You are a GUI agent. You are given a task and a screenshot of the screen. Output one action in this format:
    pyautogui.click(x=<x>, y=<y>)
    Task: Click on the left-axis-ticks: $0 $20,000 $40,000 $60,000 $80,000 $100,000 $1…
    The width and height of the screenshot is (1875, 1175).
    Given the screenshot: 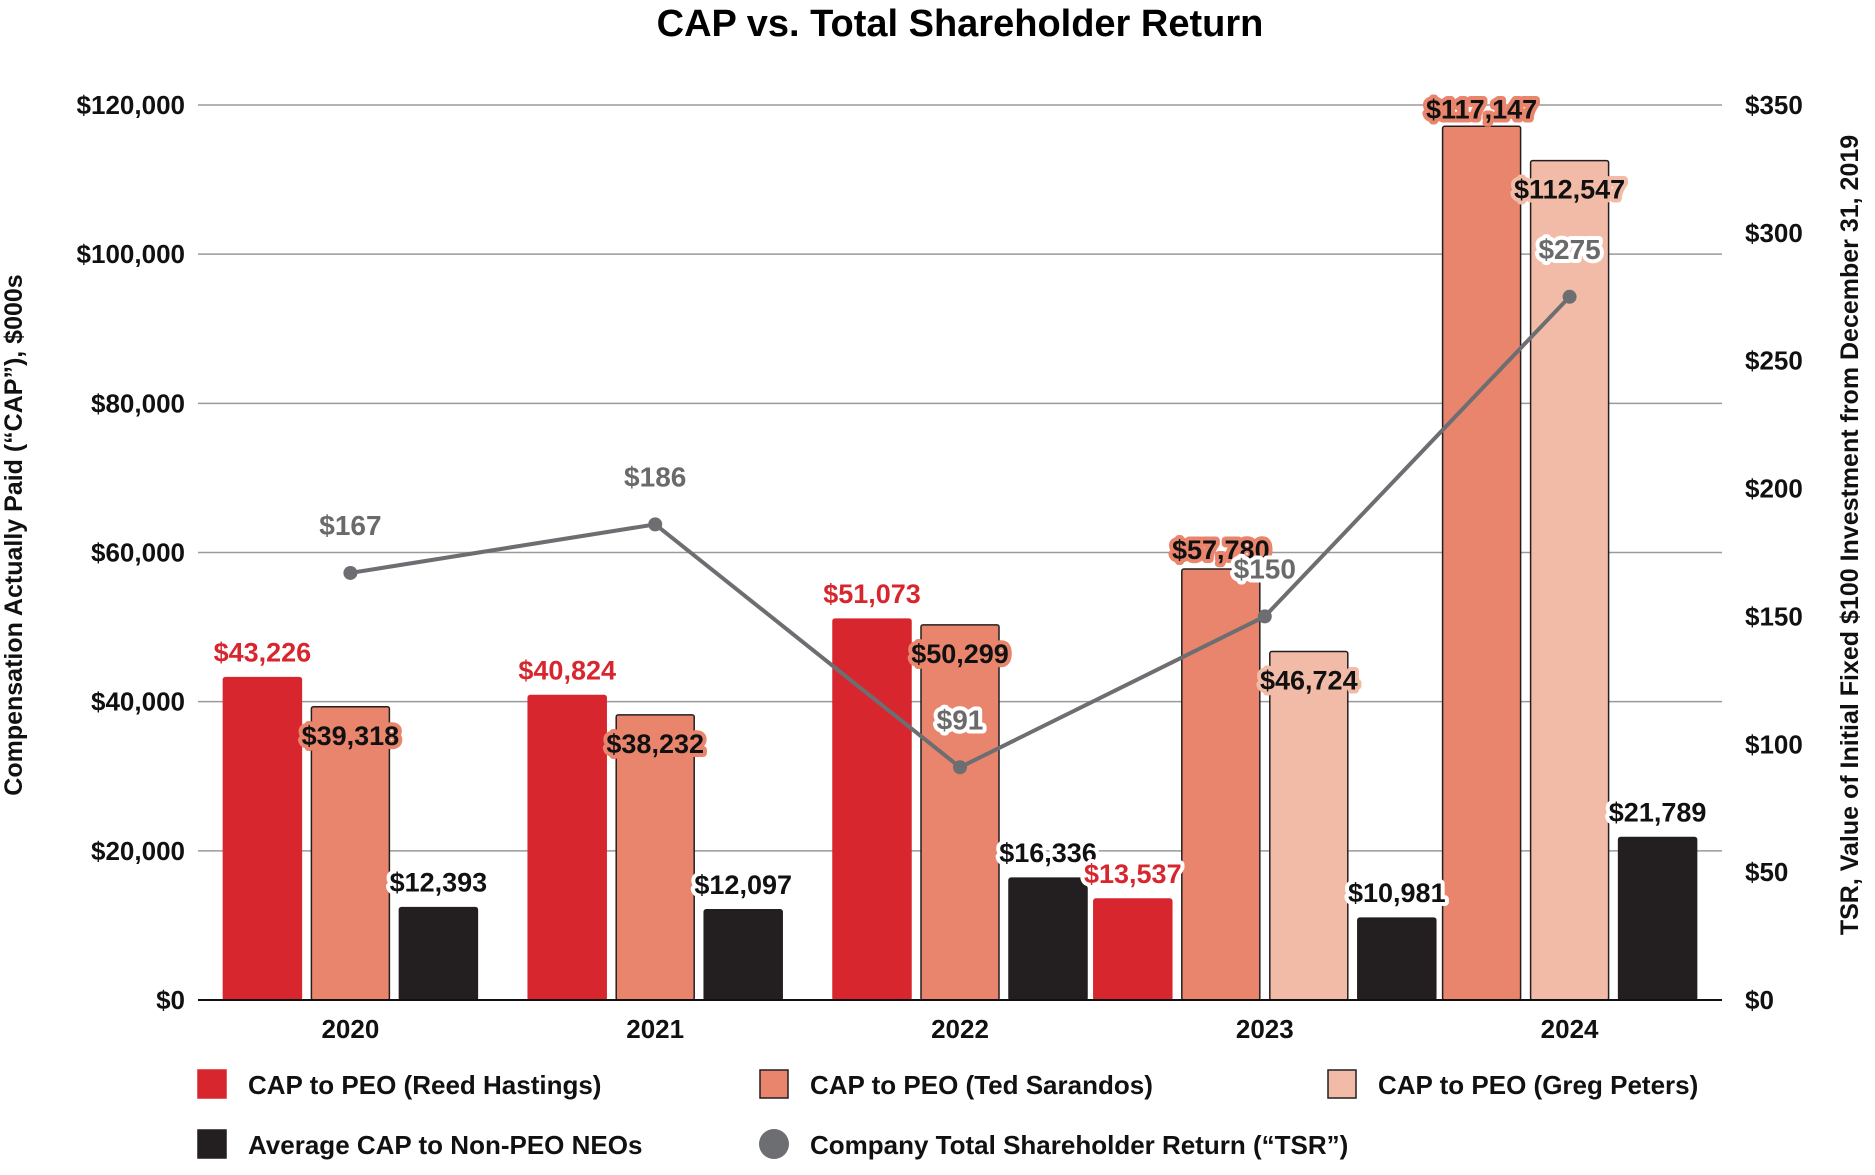 What is the action you would take?
    pyautogui.click(x=131, y=552)
    